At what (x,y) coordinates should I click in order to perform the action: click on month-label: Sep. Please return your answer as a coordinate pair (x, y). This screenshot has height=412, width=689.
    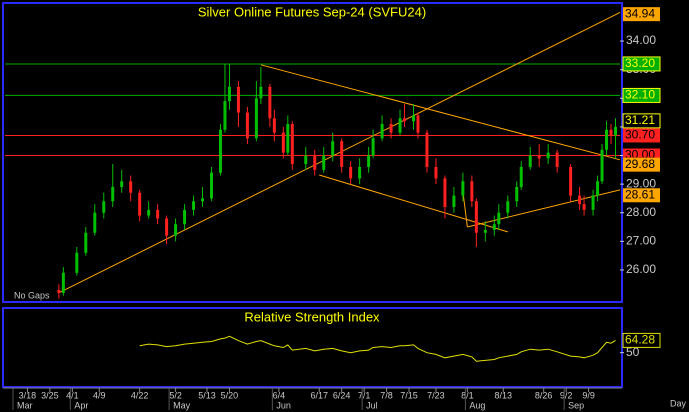
    Looking at the image, I should click on (576, 405).